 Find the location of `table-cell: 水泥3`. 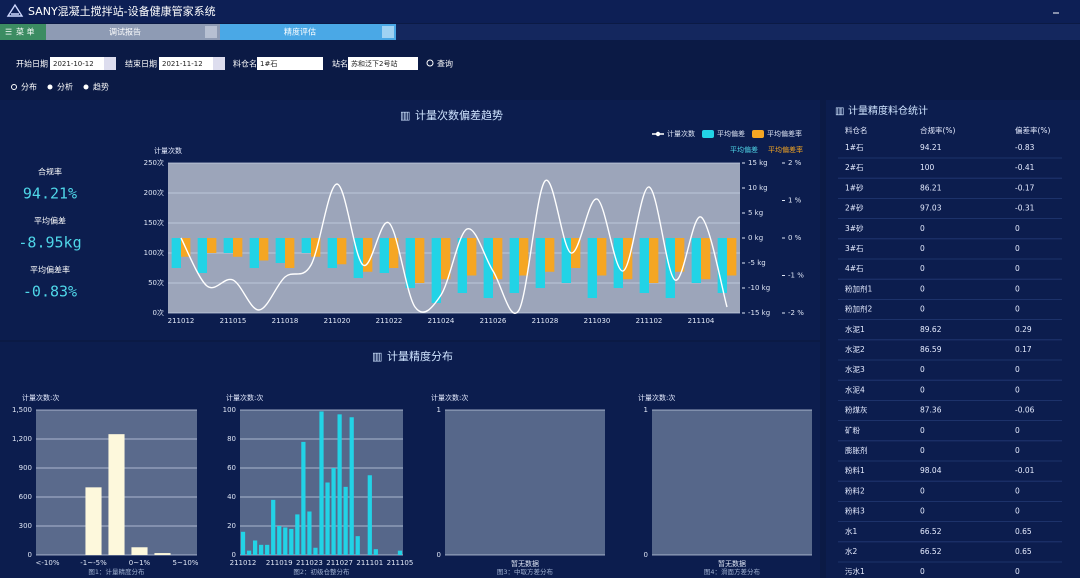

table-cell: 水泥3 is located at coordinates (855, 369).